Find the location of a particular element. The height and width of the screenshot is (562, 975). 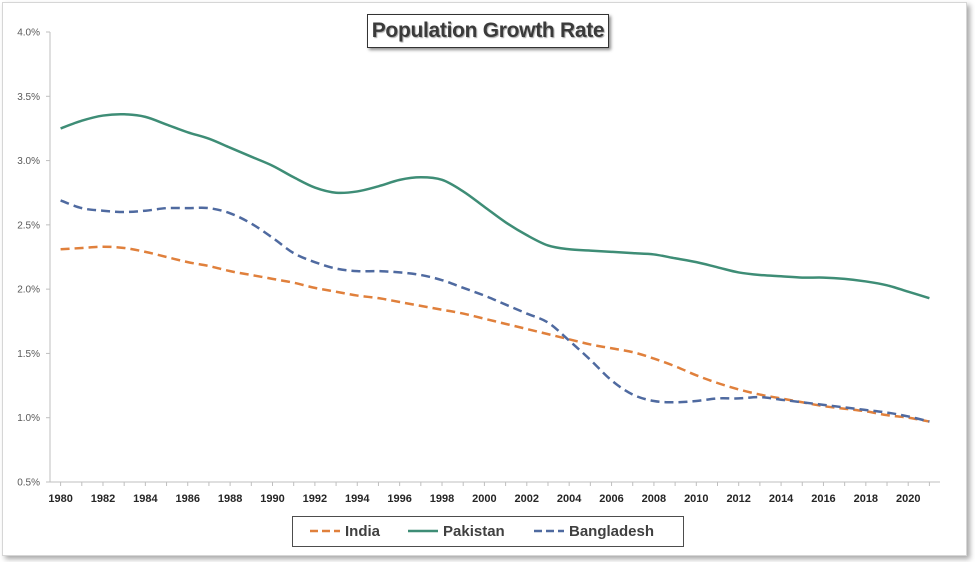

x-tick-label: 1992 is located at coordinates (315, 499).